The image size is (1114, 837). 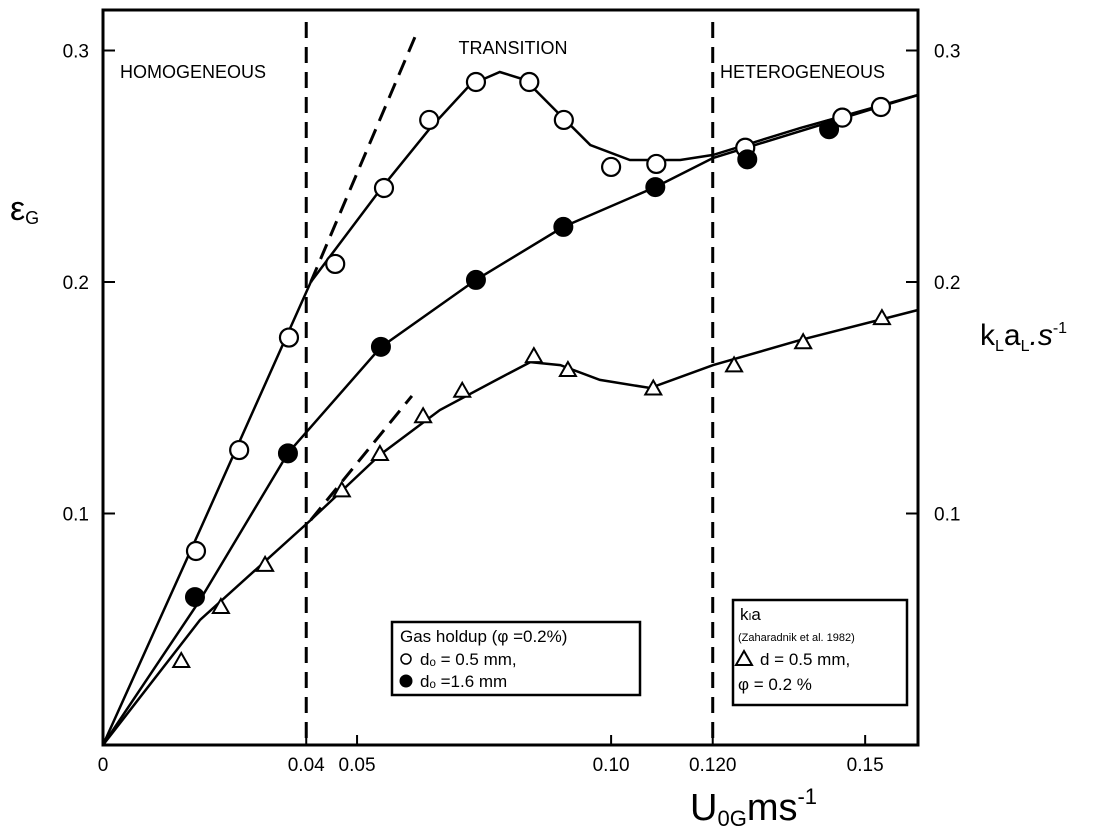 I want to click on y-axis-label: εG, so click(x=24, y=209).